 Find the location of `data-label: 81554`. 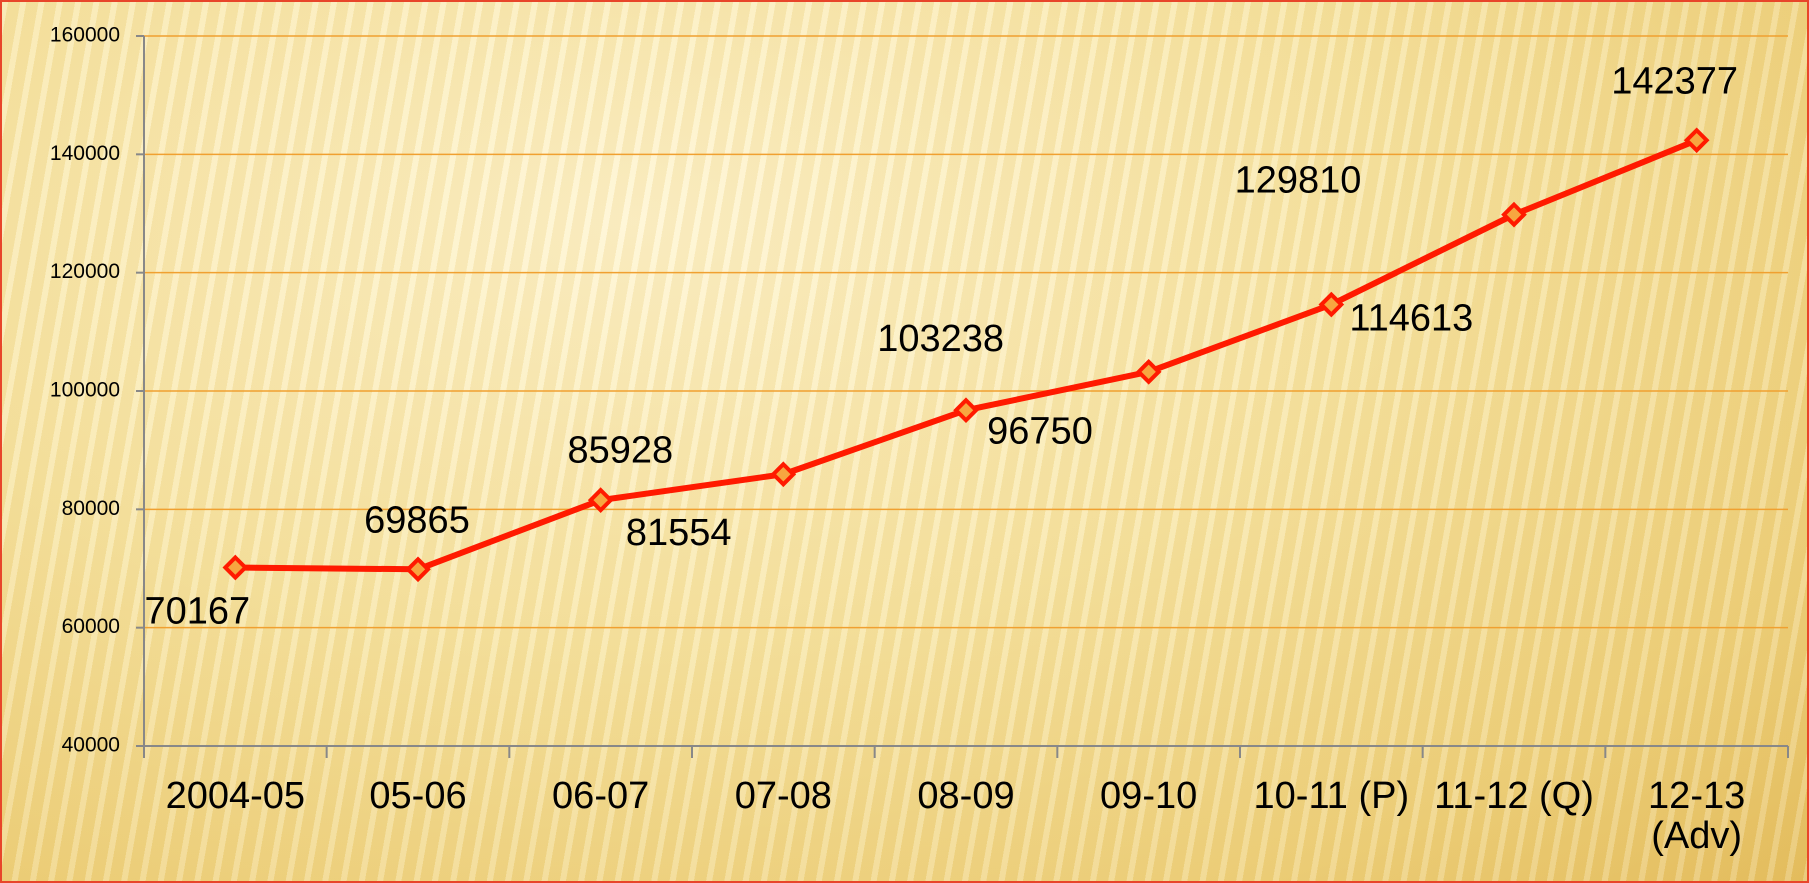

data-label: 81554 is located at coordinates (679, 533).